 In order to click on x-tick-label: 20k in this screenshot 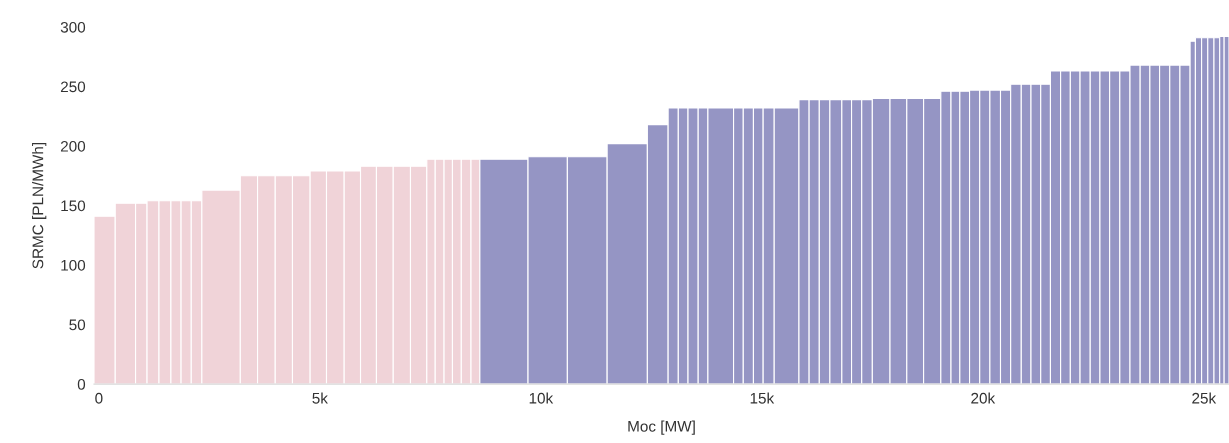, I will do `click(983, 398)`.